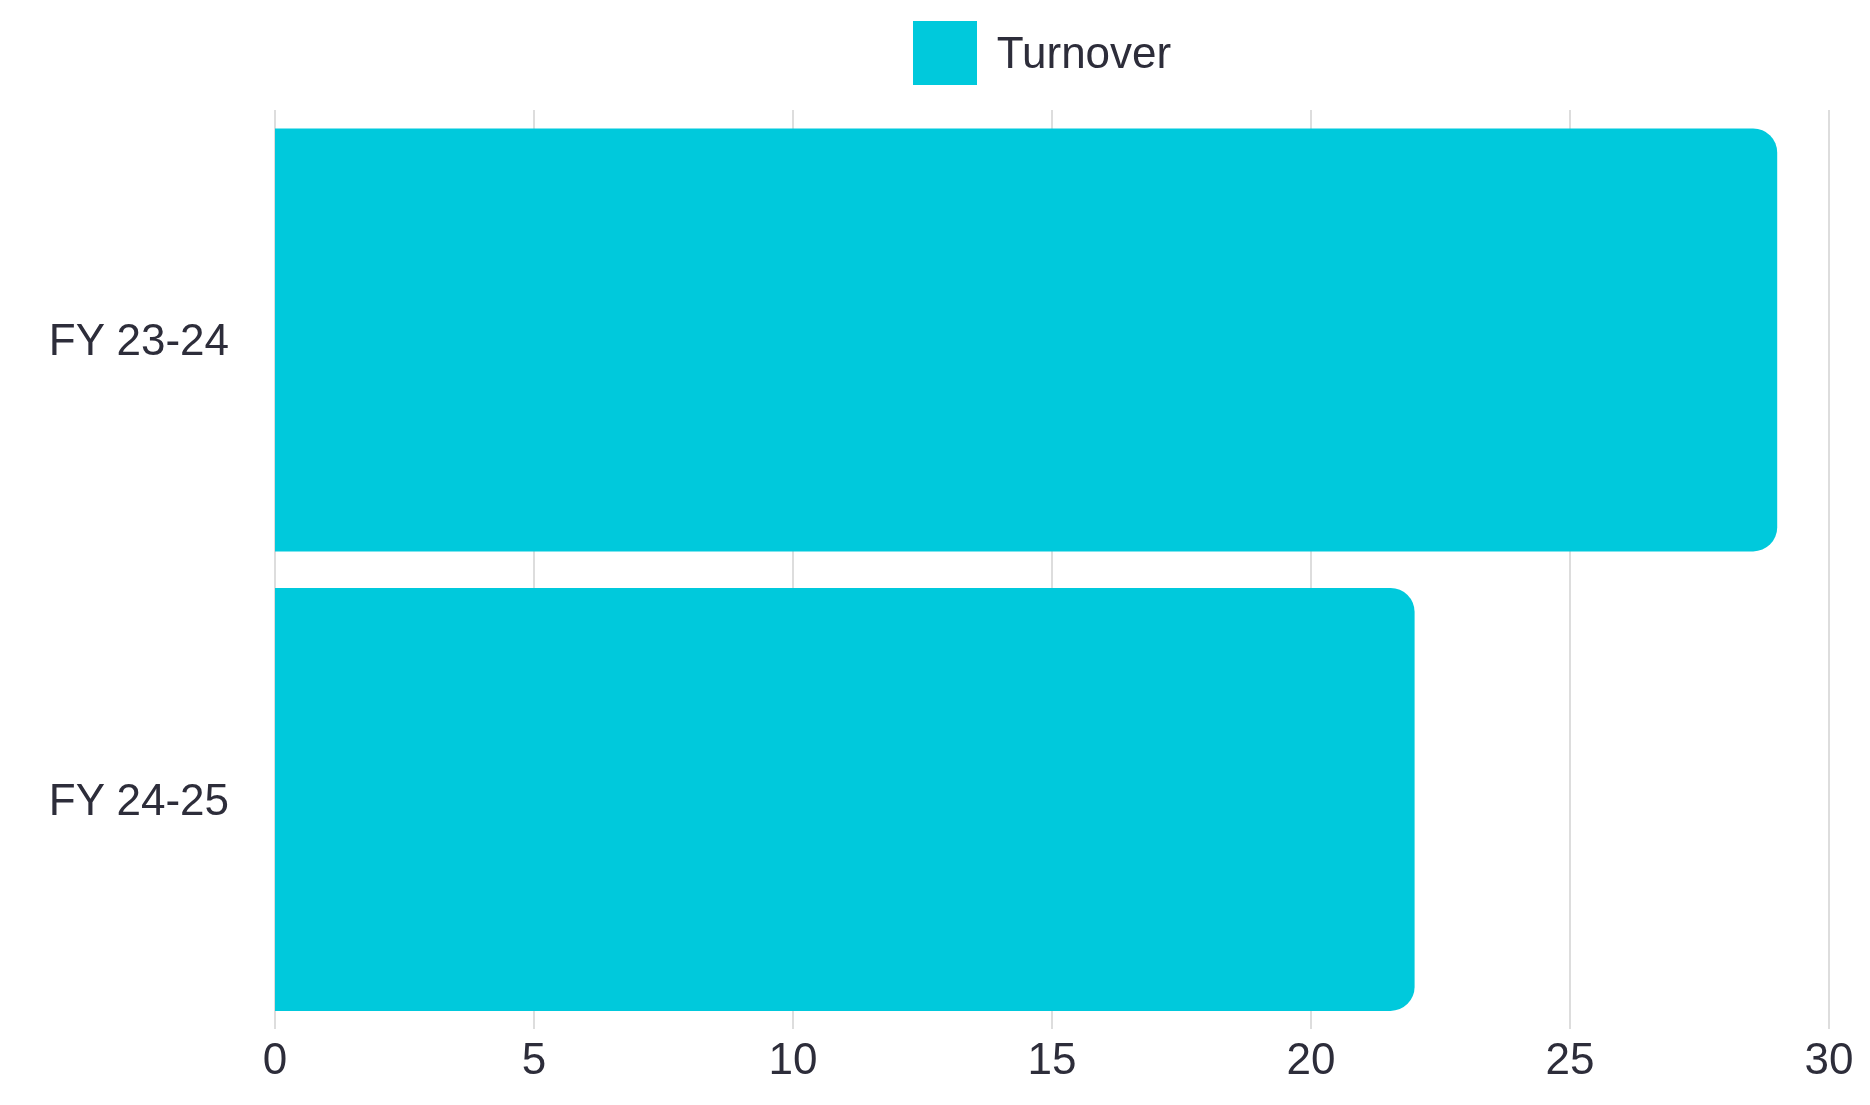 The width and height of the screenshot is (1870, 1105). Describe the element at coordinates (1052, 1059) in the screenshot. I see `x-tick-label: 15` at that location.